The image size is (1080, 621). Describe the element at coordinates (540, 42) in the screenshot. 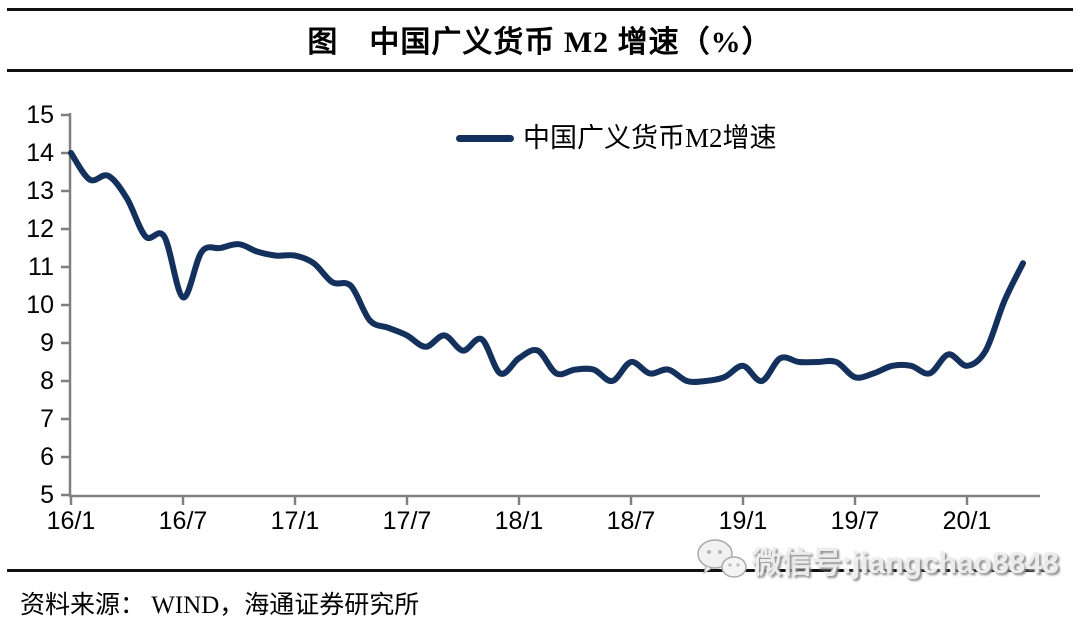

I see `chart-title: 图 中国广义货币 M2 增速（%）` at that location.